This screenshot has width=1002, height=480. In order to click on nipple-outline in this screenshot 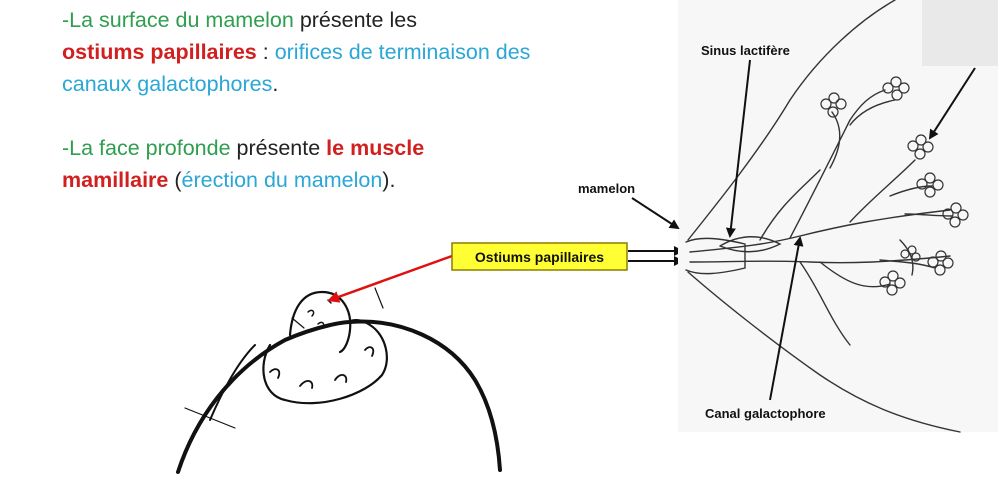, I will do `click(320, 322)`.